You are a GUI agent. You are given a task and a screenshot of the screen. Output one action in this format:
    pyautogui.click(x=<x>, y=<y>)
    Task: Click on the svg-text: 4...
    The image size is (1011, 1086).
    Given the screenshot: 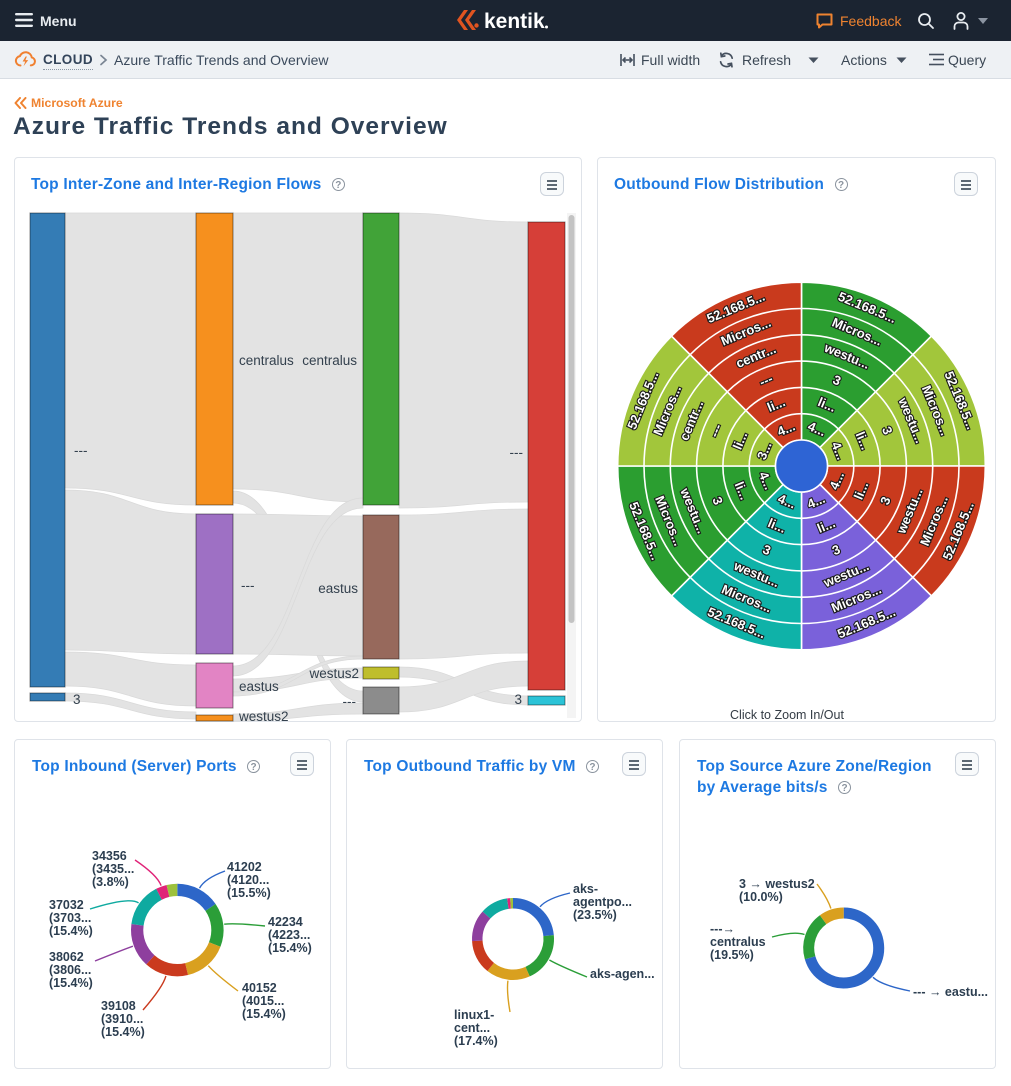 What is the action you would take?
    pyautogui.click(x=817, y=428)
    